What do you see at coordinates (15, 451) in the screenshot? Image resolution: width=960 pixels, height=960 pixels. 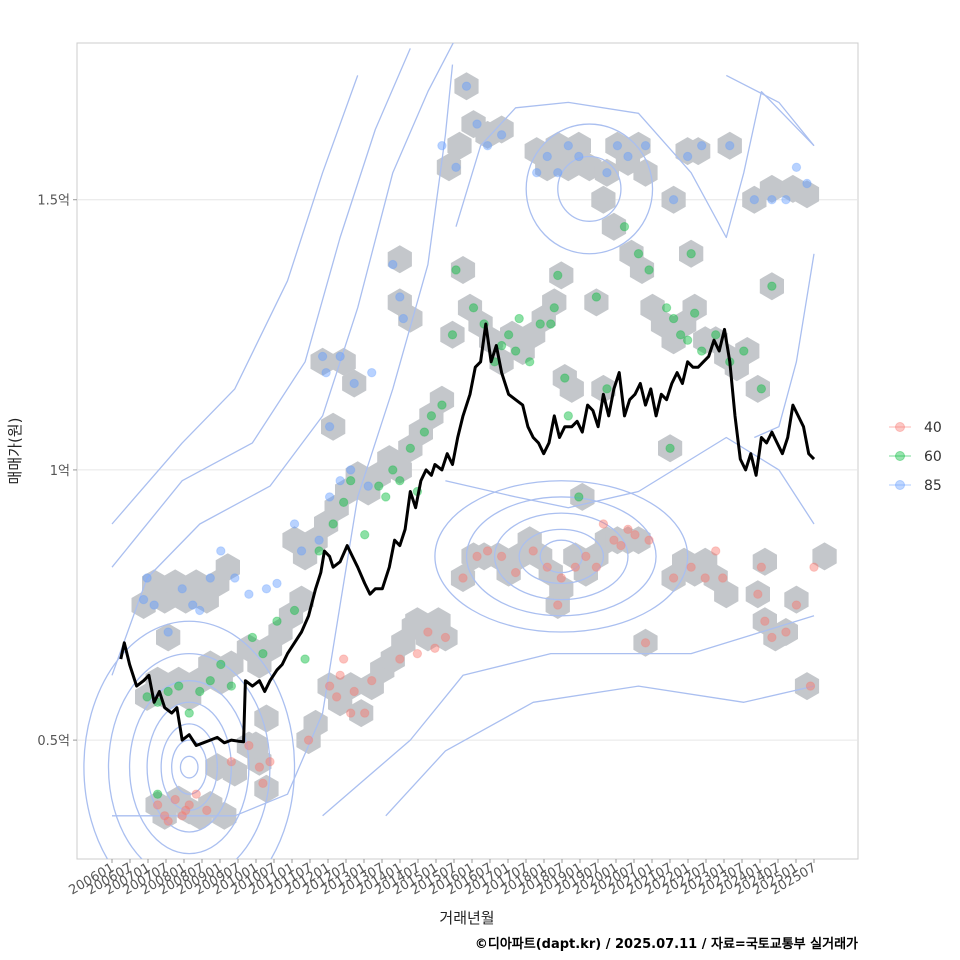 I see `y-axis-title: 매매가(원)` at bounding box center [15, 451].